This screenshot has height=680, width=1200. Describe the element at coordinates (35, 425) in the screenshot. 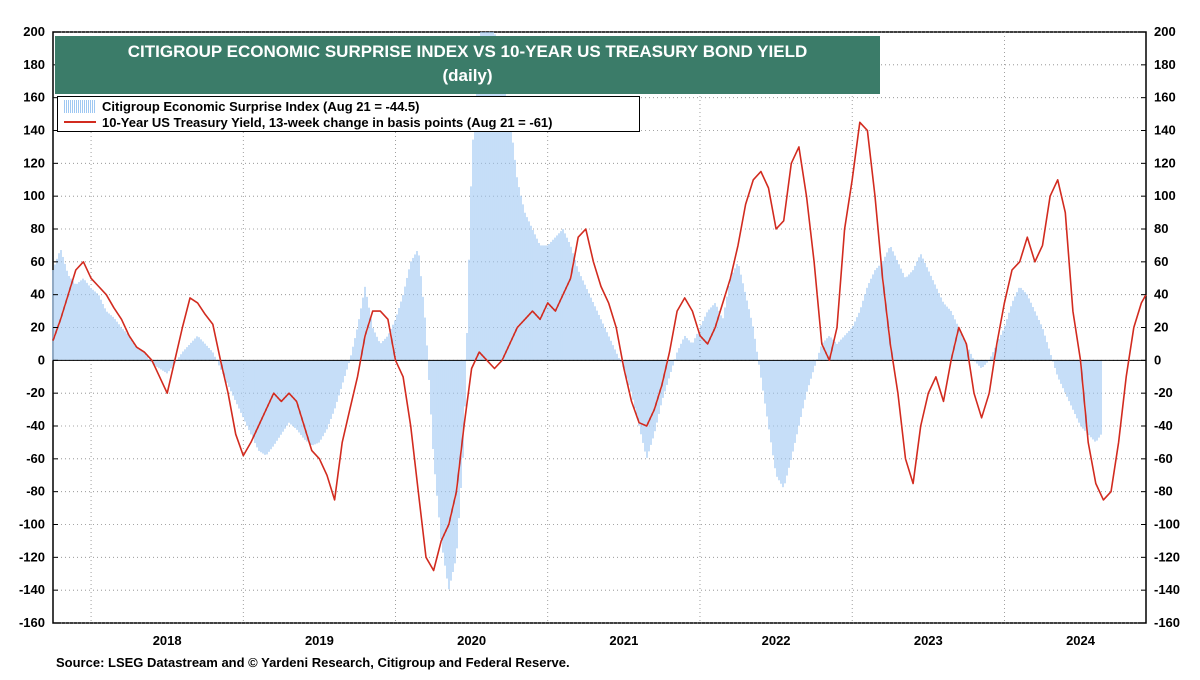

I see `y-tick-left: -40` at that location.